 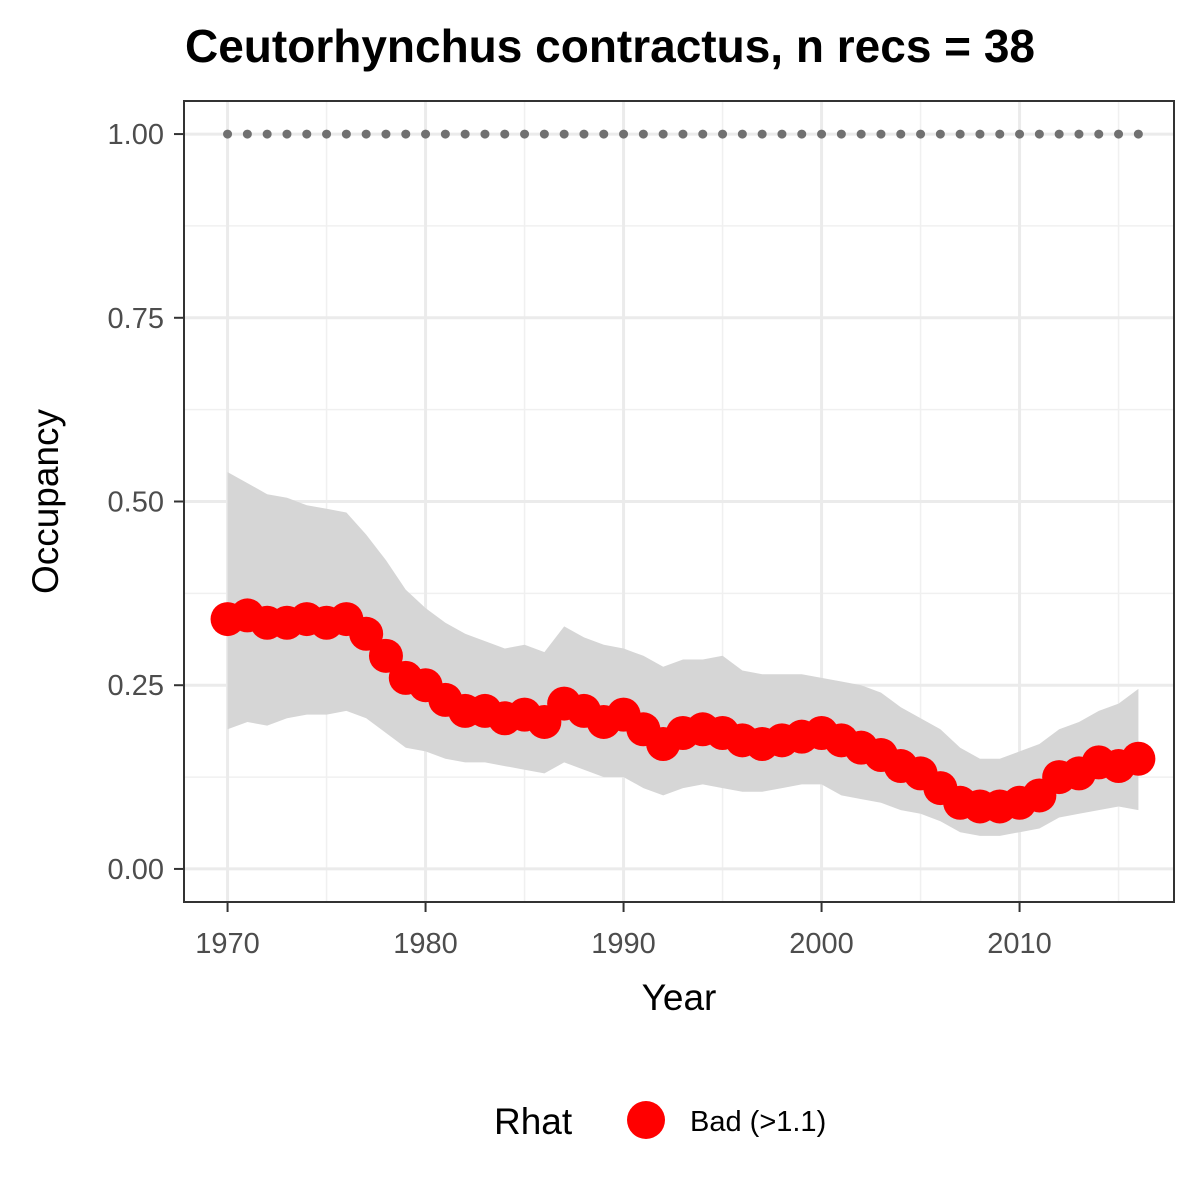 What do you see at coordinates (679, 997) in the screenshot?
I see `x-axis-title: Year` at bounding box center [679, 997].